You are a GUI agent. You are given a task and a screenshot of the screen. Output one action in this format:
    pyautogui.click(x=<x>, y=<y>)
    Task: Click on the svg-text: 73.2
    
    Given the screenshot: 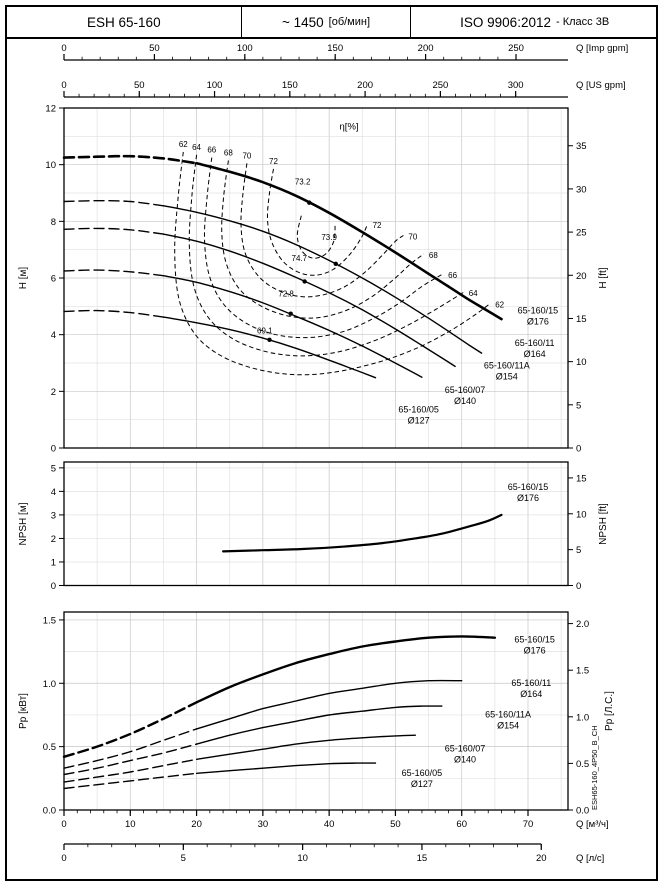 What is the action you would take?
    pyautogui.click(x=303, y=182)
    